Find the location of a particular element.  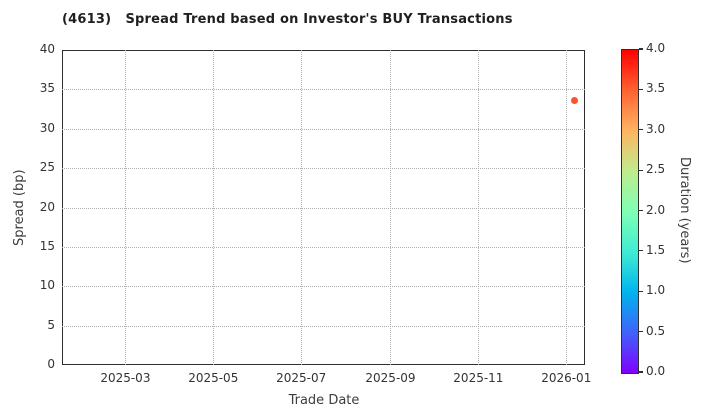

colorbar is located at coordinates (630, 211).